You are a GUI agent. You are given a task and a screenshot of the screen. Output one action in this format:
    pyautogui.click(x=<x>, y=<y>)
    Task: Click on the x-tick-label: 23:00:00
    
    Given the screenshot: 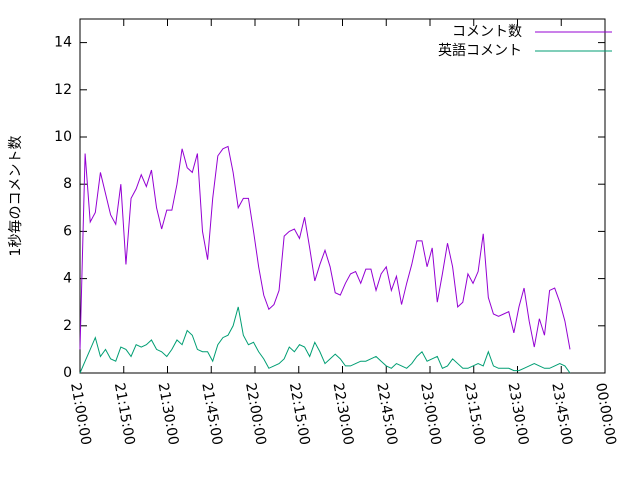 What is the action you would take?
    pyautogui.click(x=430, y=414)
    